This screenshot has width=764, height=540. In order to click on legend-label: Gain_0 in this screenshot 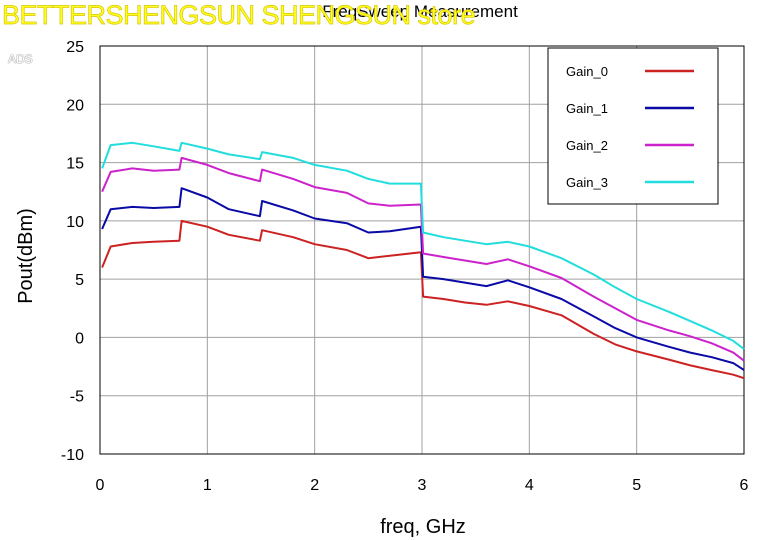, I will do `click(587, 71)`.